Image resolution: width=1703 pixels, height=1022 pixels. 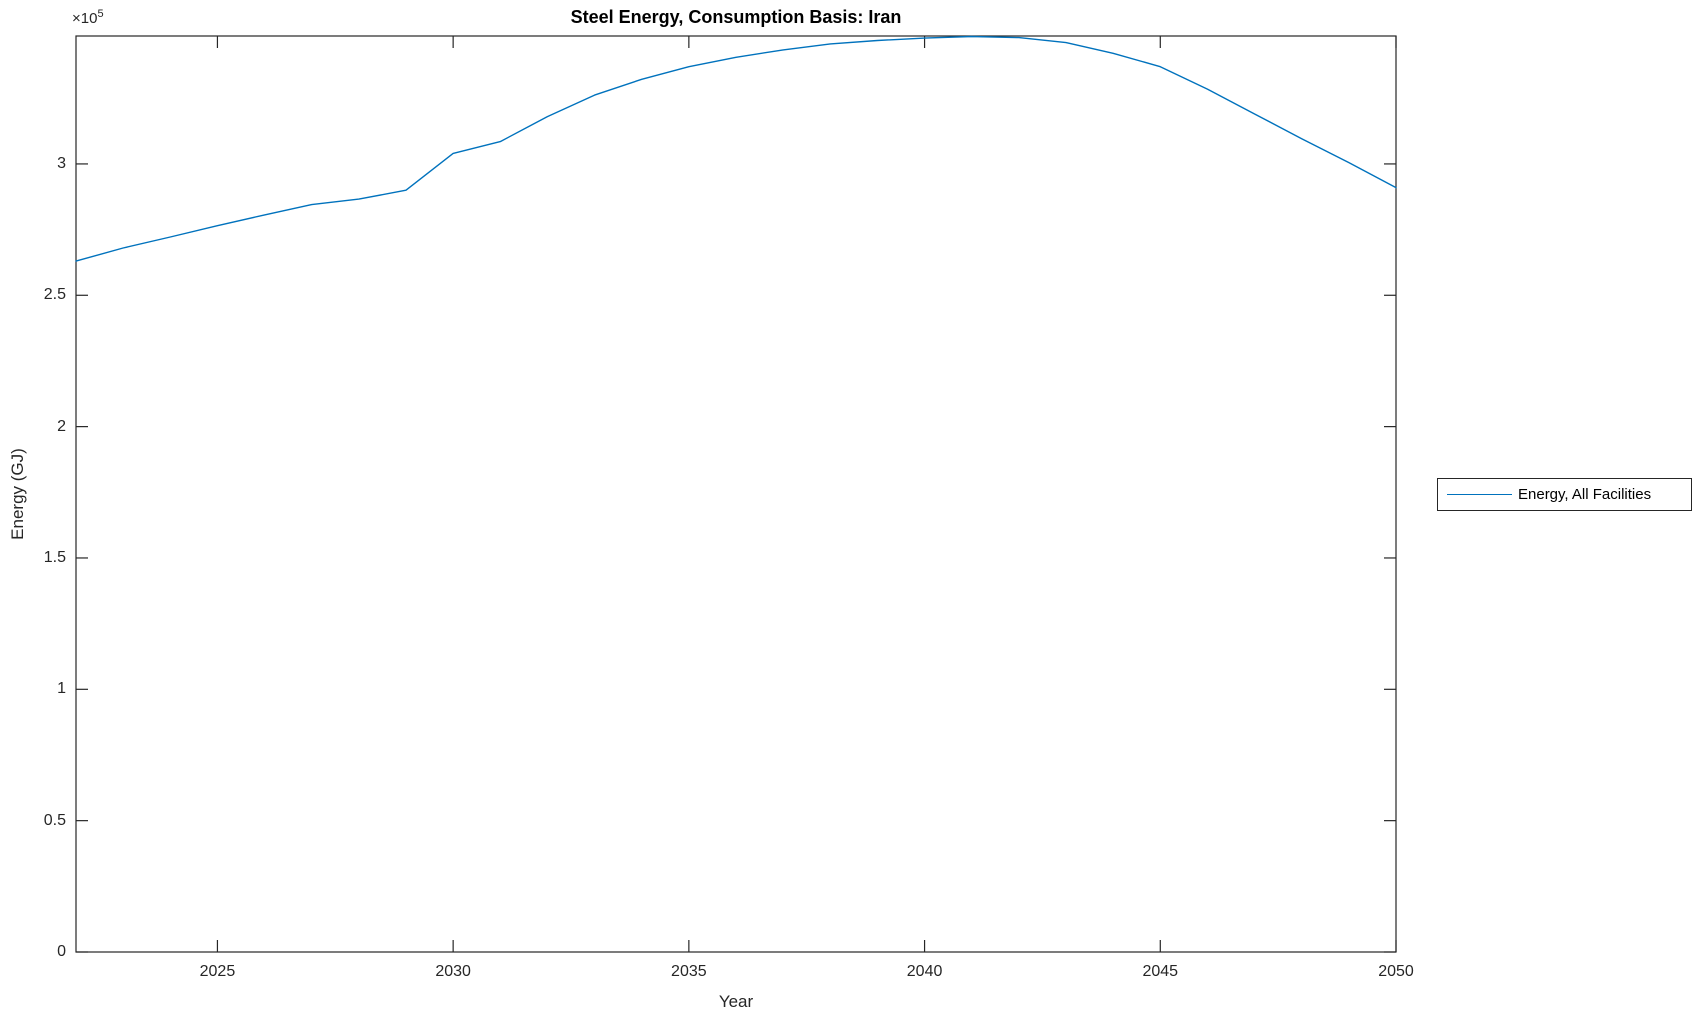 I want to click on x-axis-label: Year, so click(x=736, y=1001).